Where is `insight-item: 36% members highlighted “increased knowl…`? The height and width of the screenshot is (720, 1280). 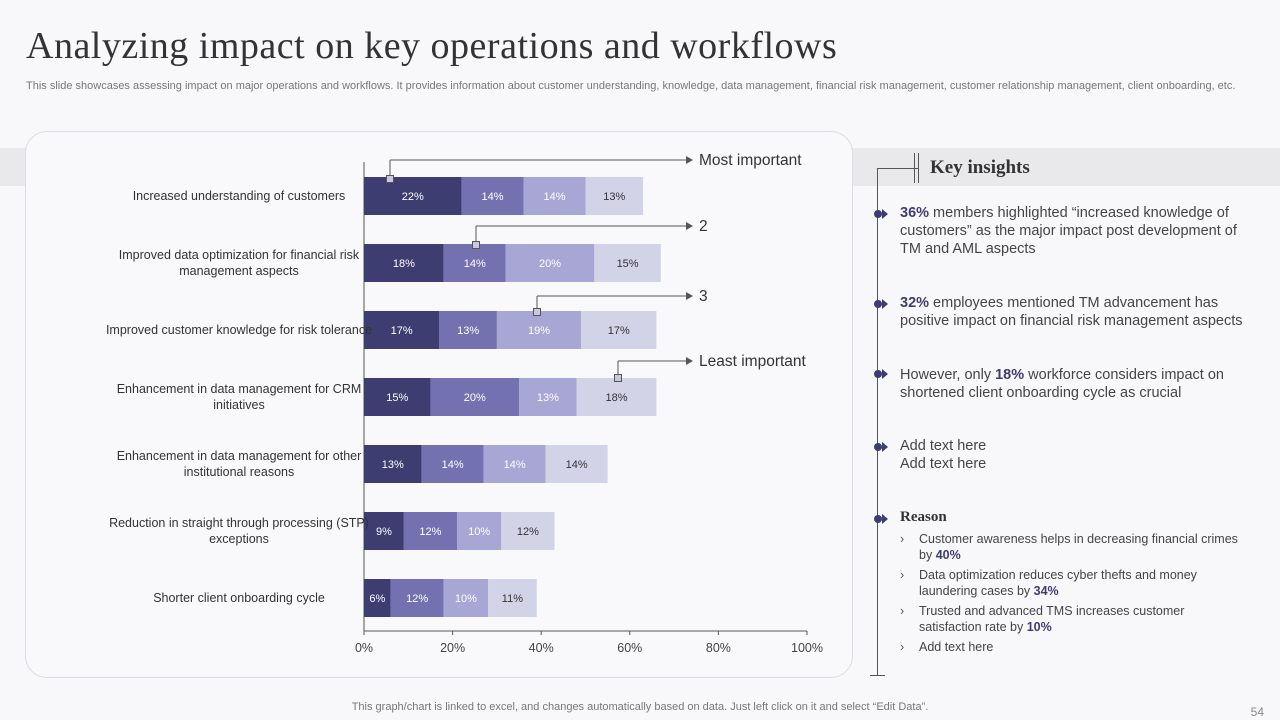 insight-item: 36% members highlighted “increased knowl… is located at coordinates (1080, 231).